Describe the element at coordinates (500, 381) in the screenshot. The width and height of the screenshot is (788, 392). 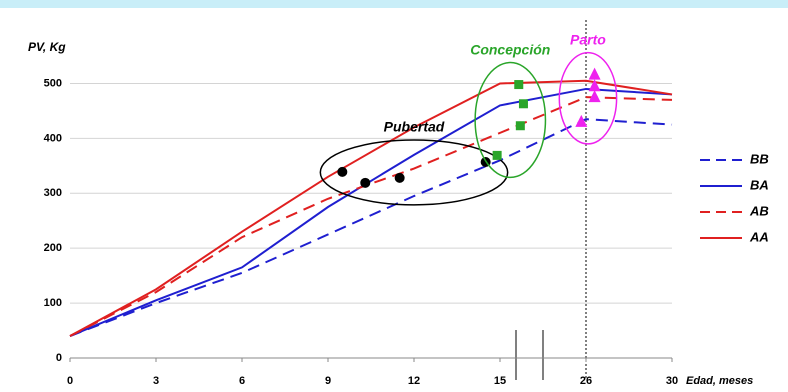
I see `x-tick-label: 15` at that location.